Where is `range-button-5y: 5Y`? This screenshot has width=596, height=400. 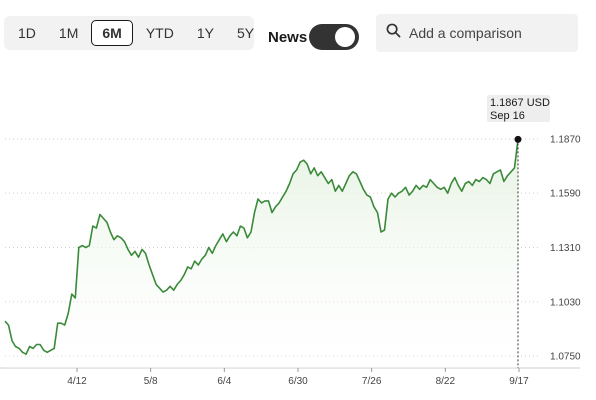
range-button-5y: 5Y is located at coordinates (245, 33).